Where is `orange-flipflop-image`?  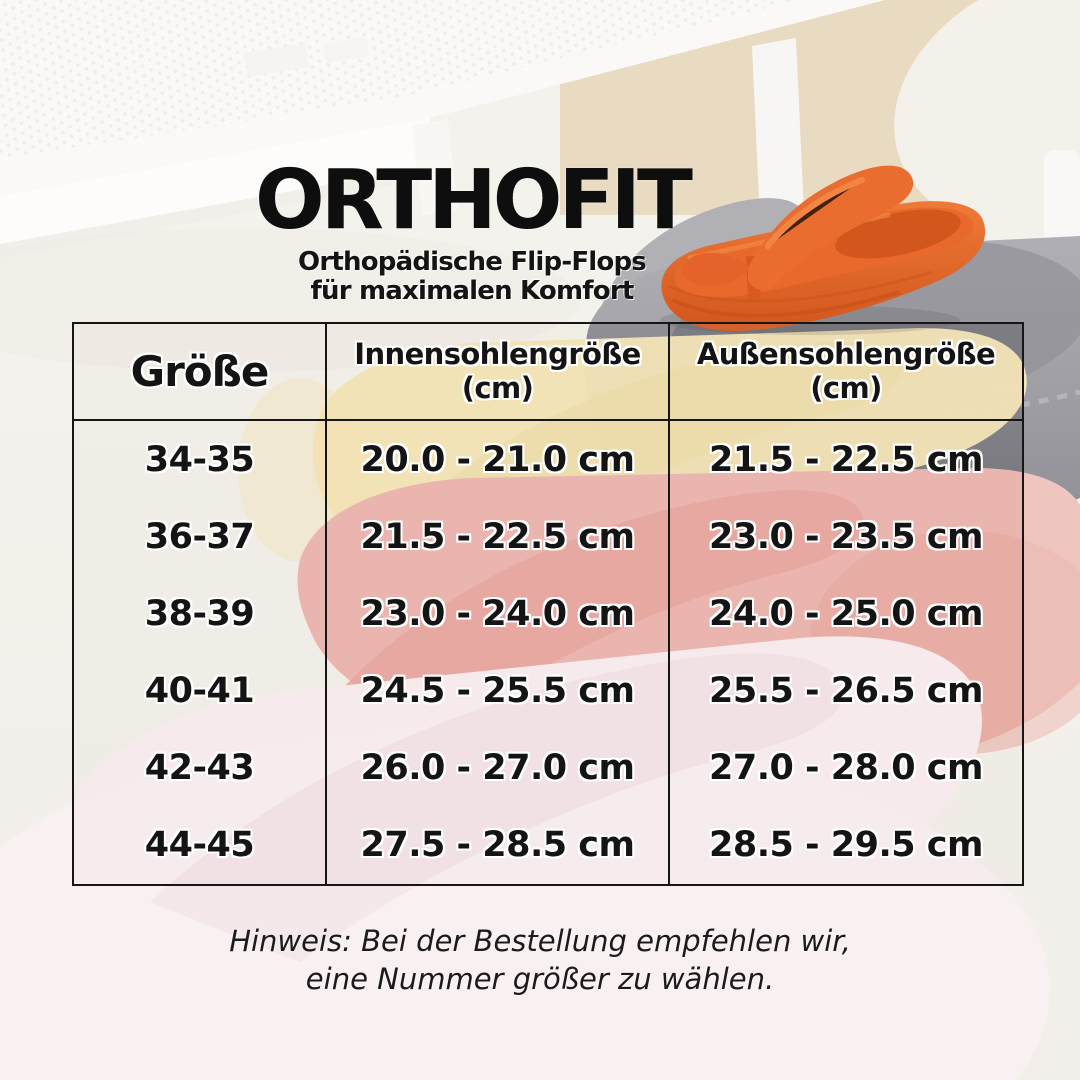
orange-flipflop-image is located at coordinates (823, 250).